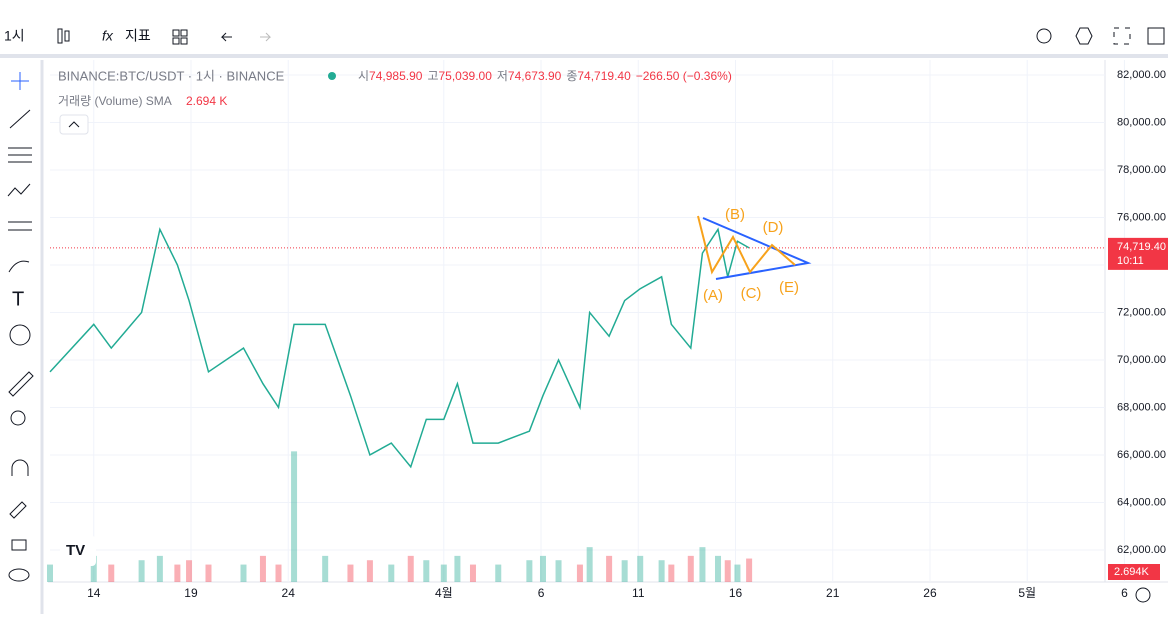 The image size is (1168, 619). Describe the element at coordinates (465, 76) in the screenshot. I see `h-value: 75,039.00` at that location.